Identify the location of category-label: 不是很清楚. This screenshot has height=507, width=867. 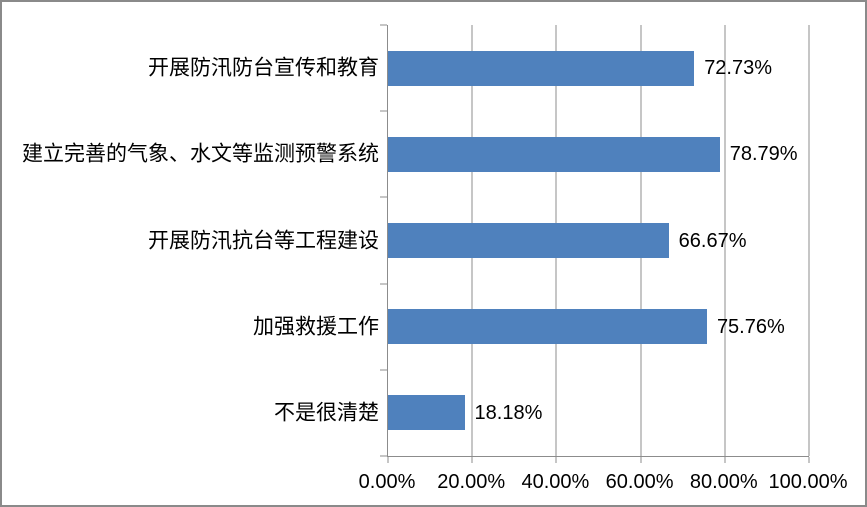
(326, 413).